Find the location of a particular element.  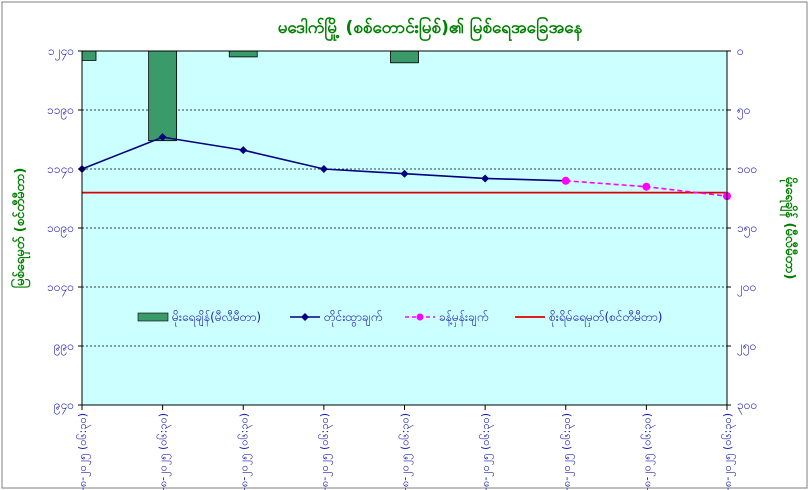

y-left-tick-label: ၁၂၄၀ is located at coordinates (61, 52).